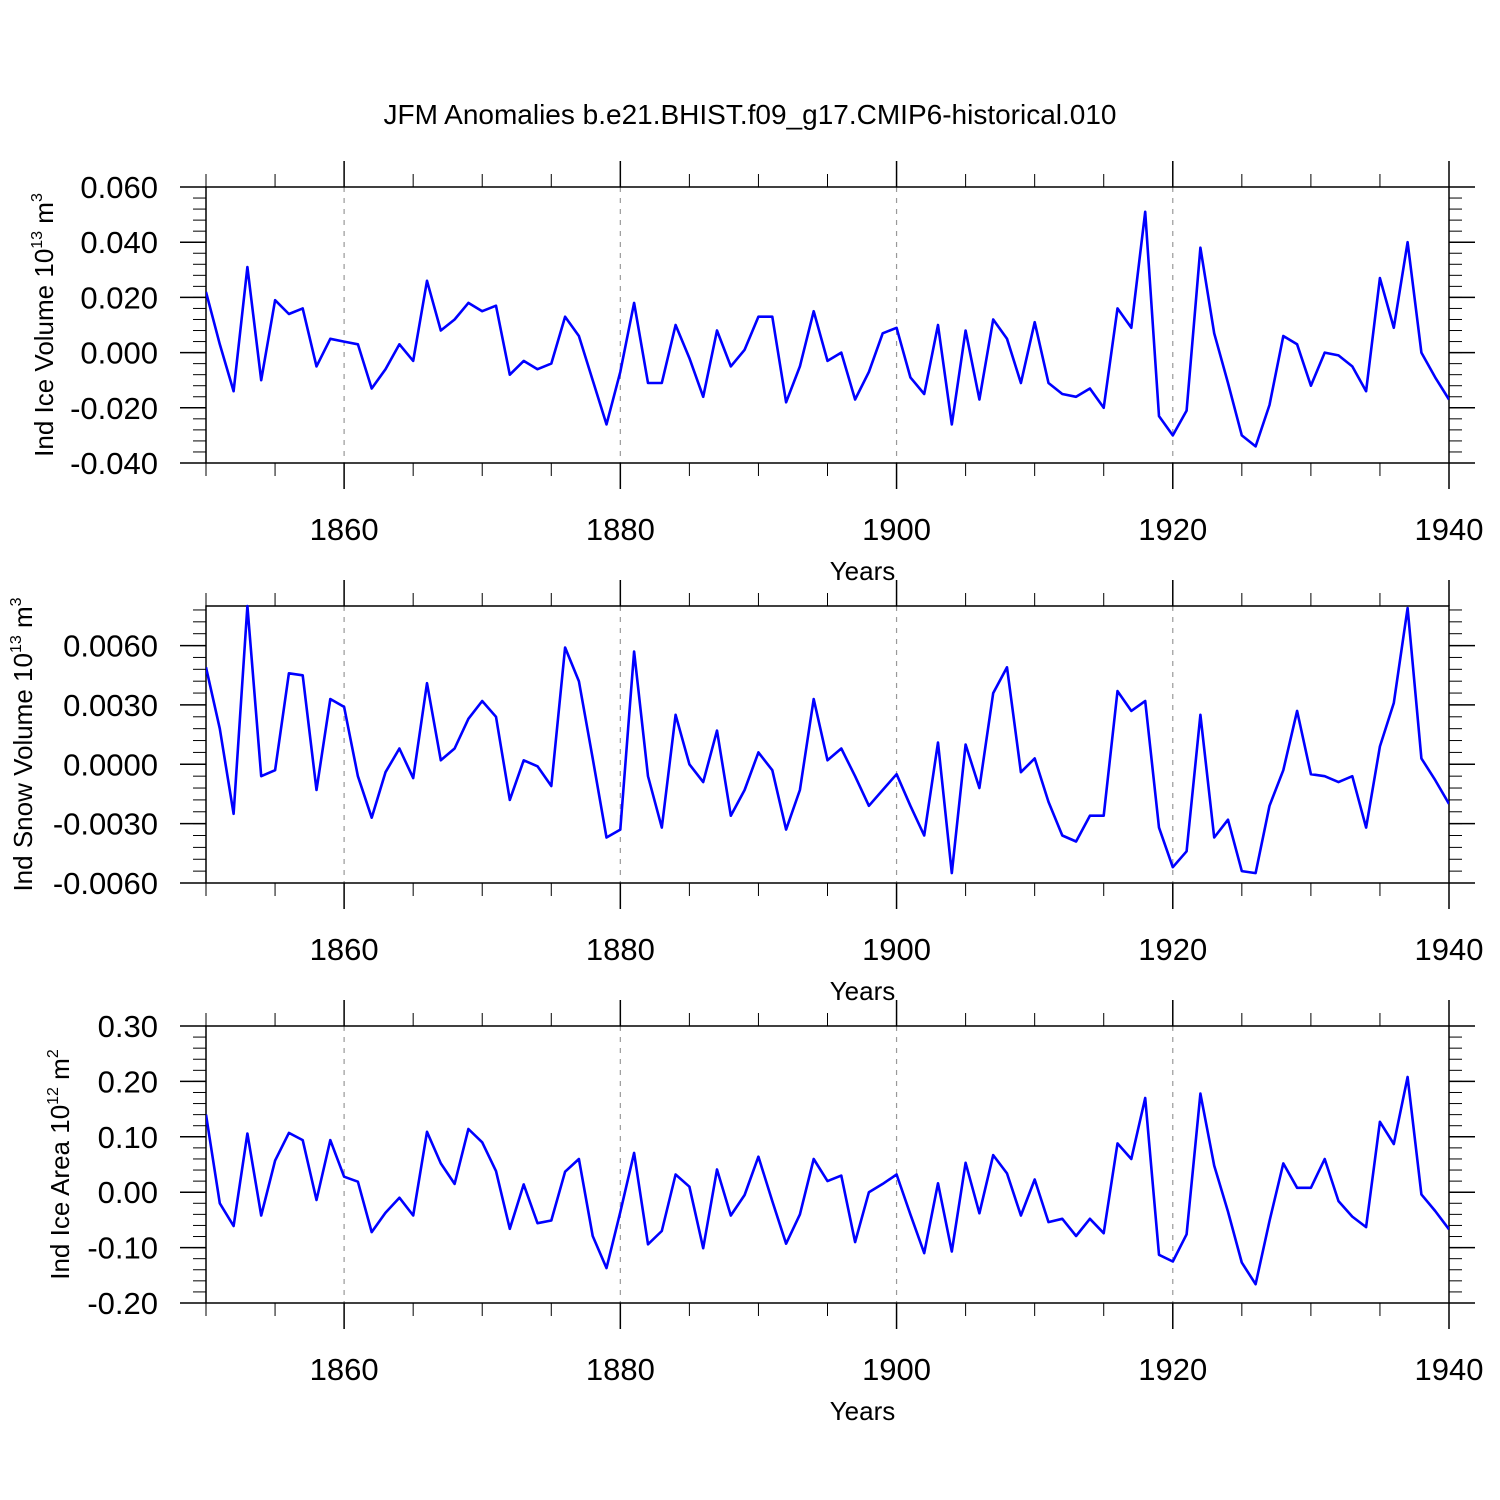 The image size is (1500, 1500). Describe the element at coordinates (122, 1303) in the screenshot. I see `y-tick-label: -0.20` at that location.